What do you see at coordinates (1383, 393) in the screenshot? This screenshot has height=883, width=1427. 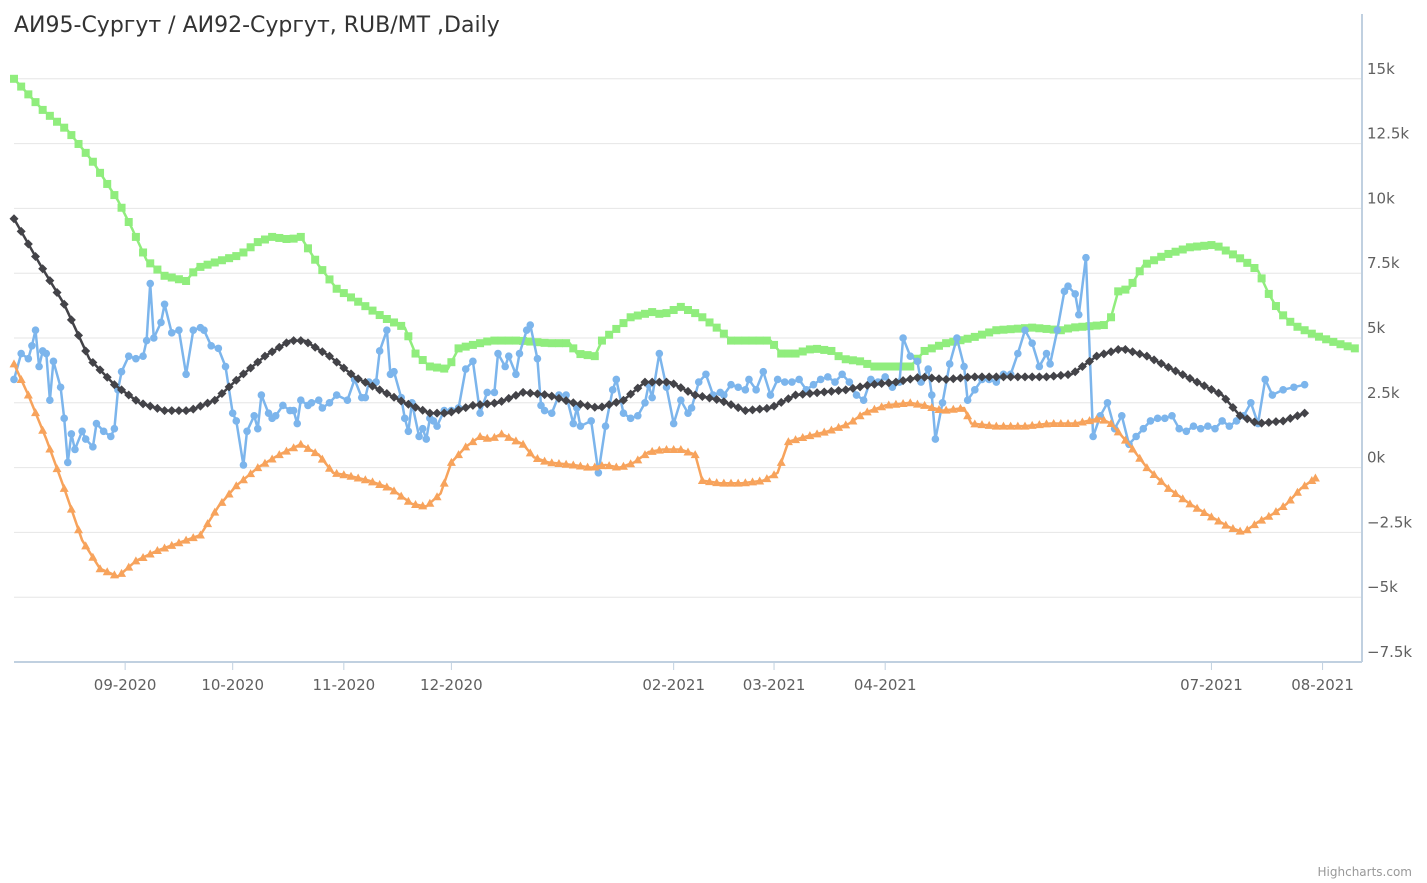 I see `y-tick-label: 2.5k` at bounding box center [1383, 393].